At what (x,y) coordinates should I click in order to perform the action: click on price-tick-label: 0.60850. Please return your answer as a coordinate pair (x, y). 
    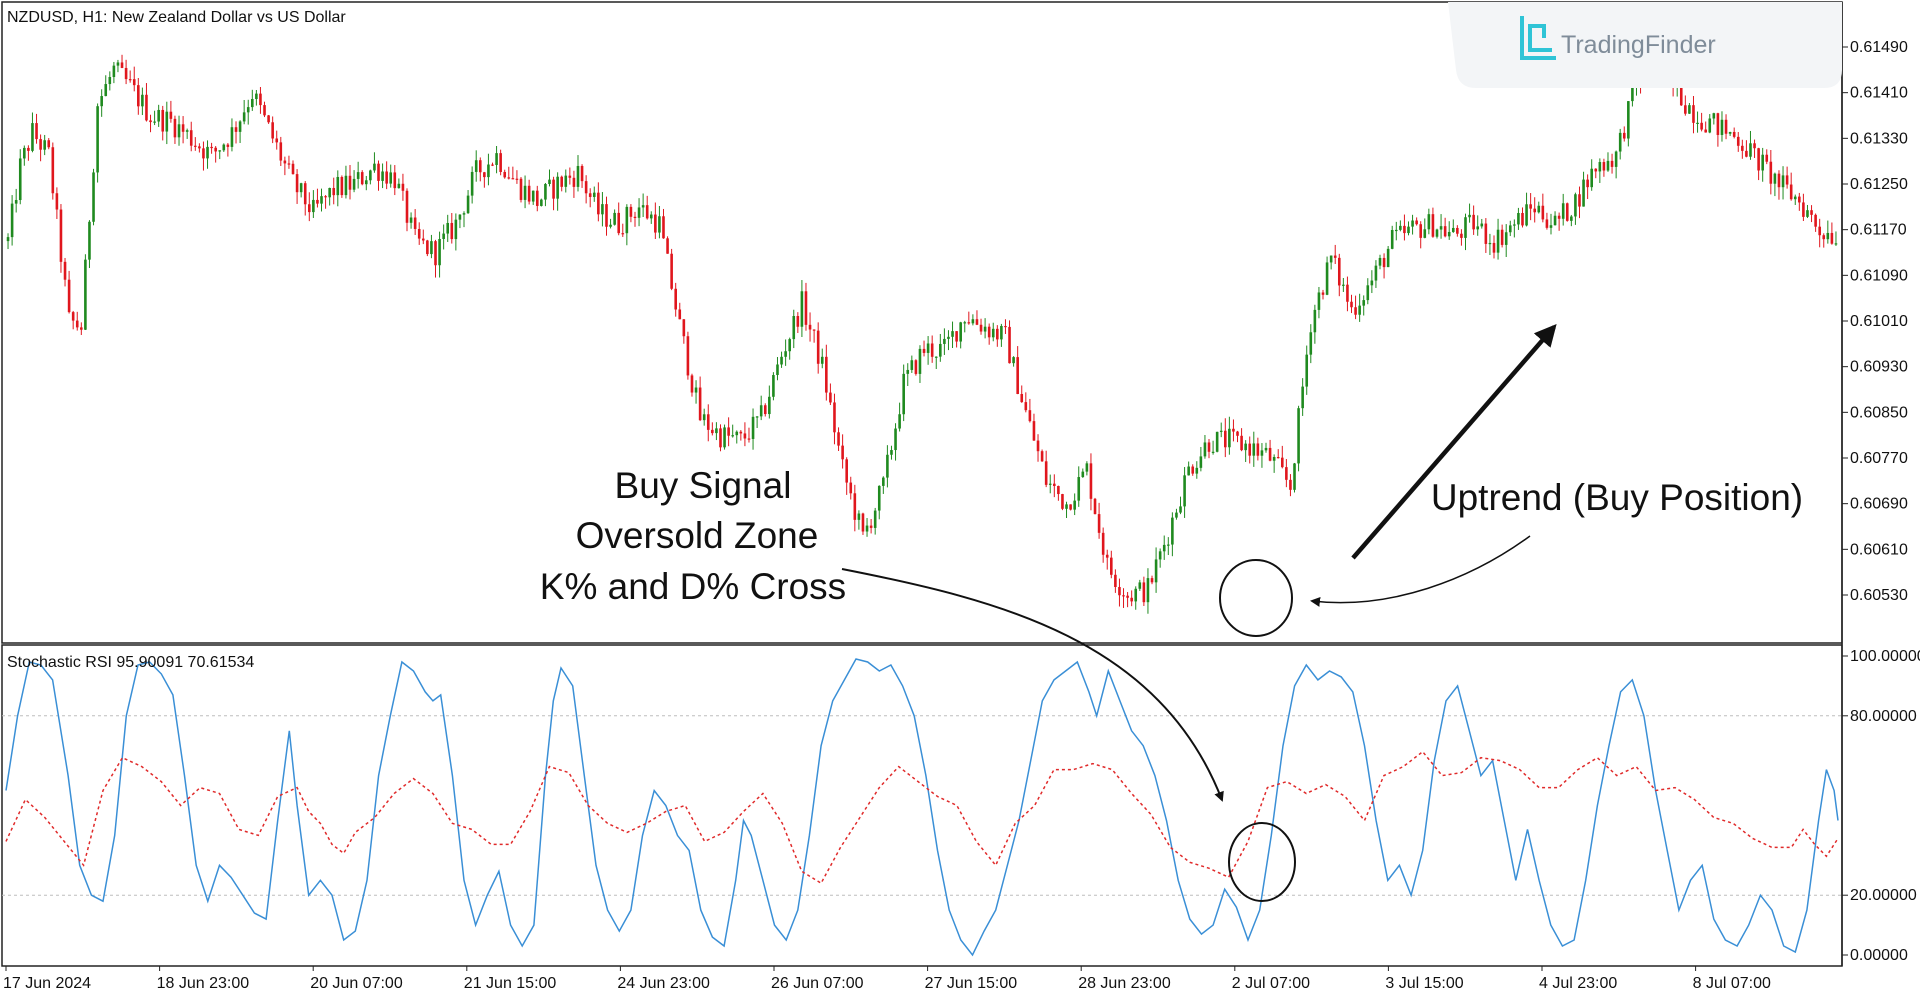
    Looking at the image, I should click on (1879, 412).